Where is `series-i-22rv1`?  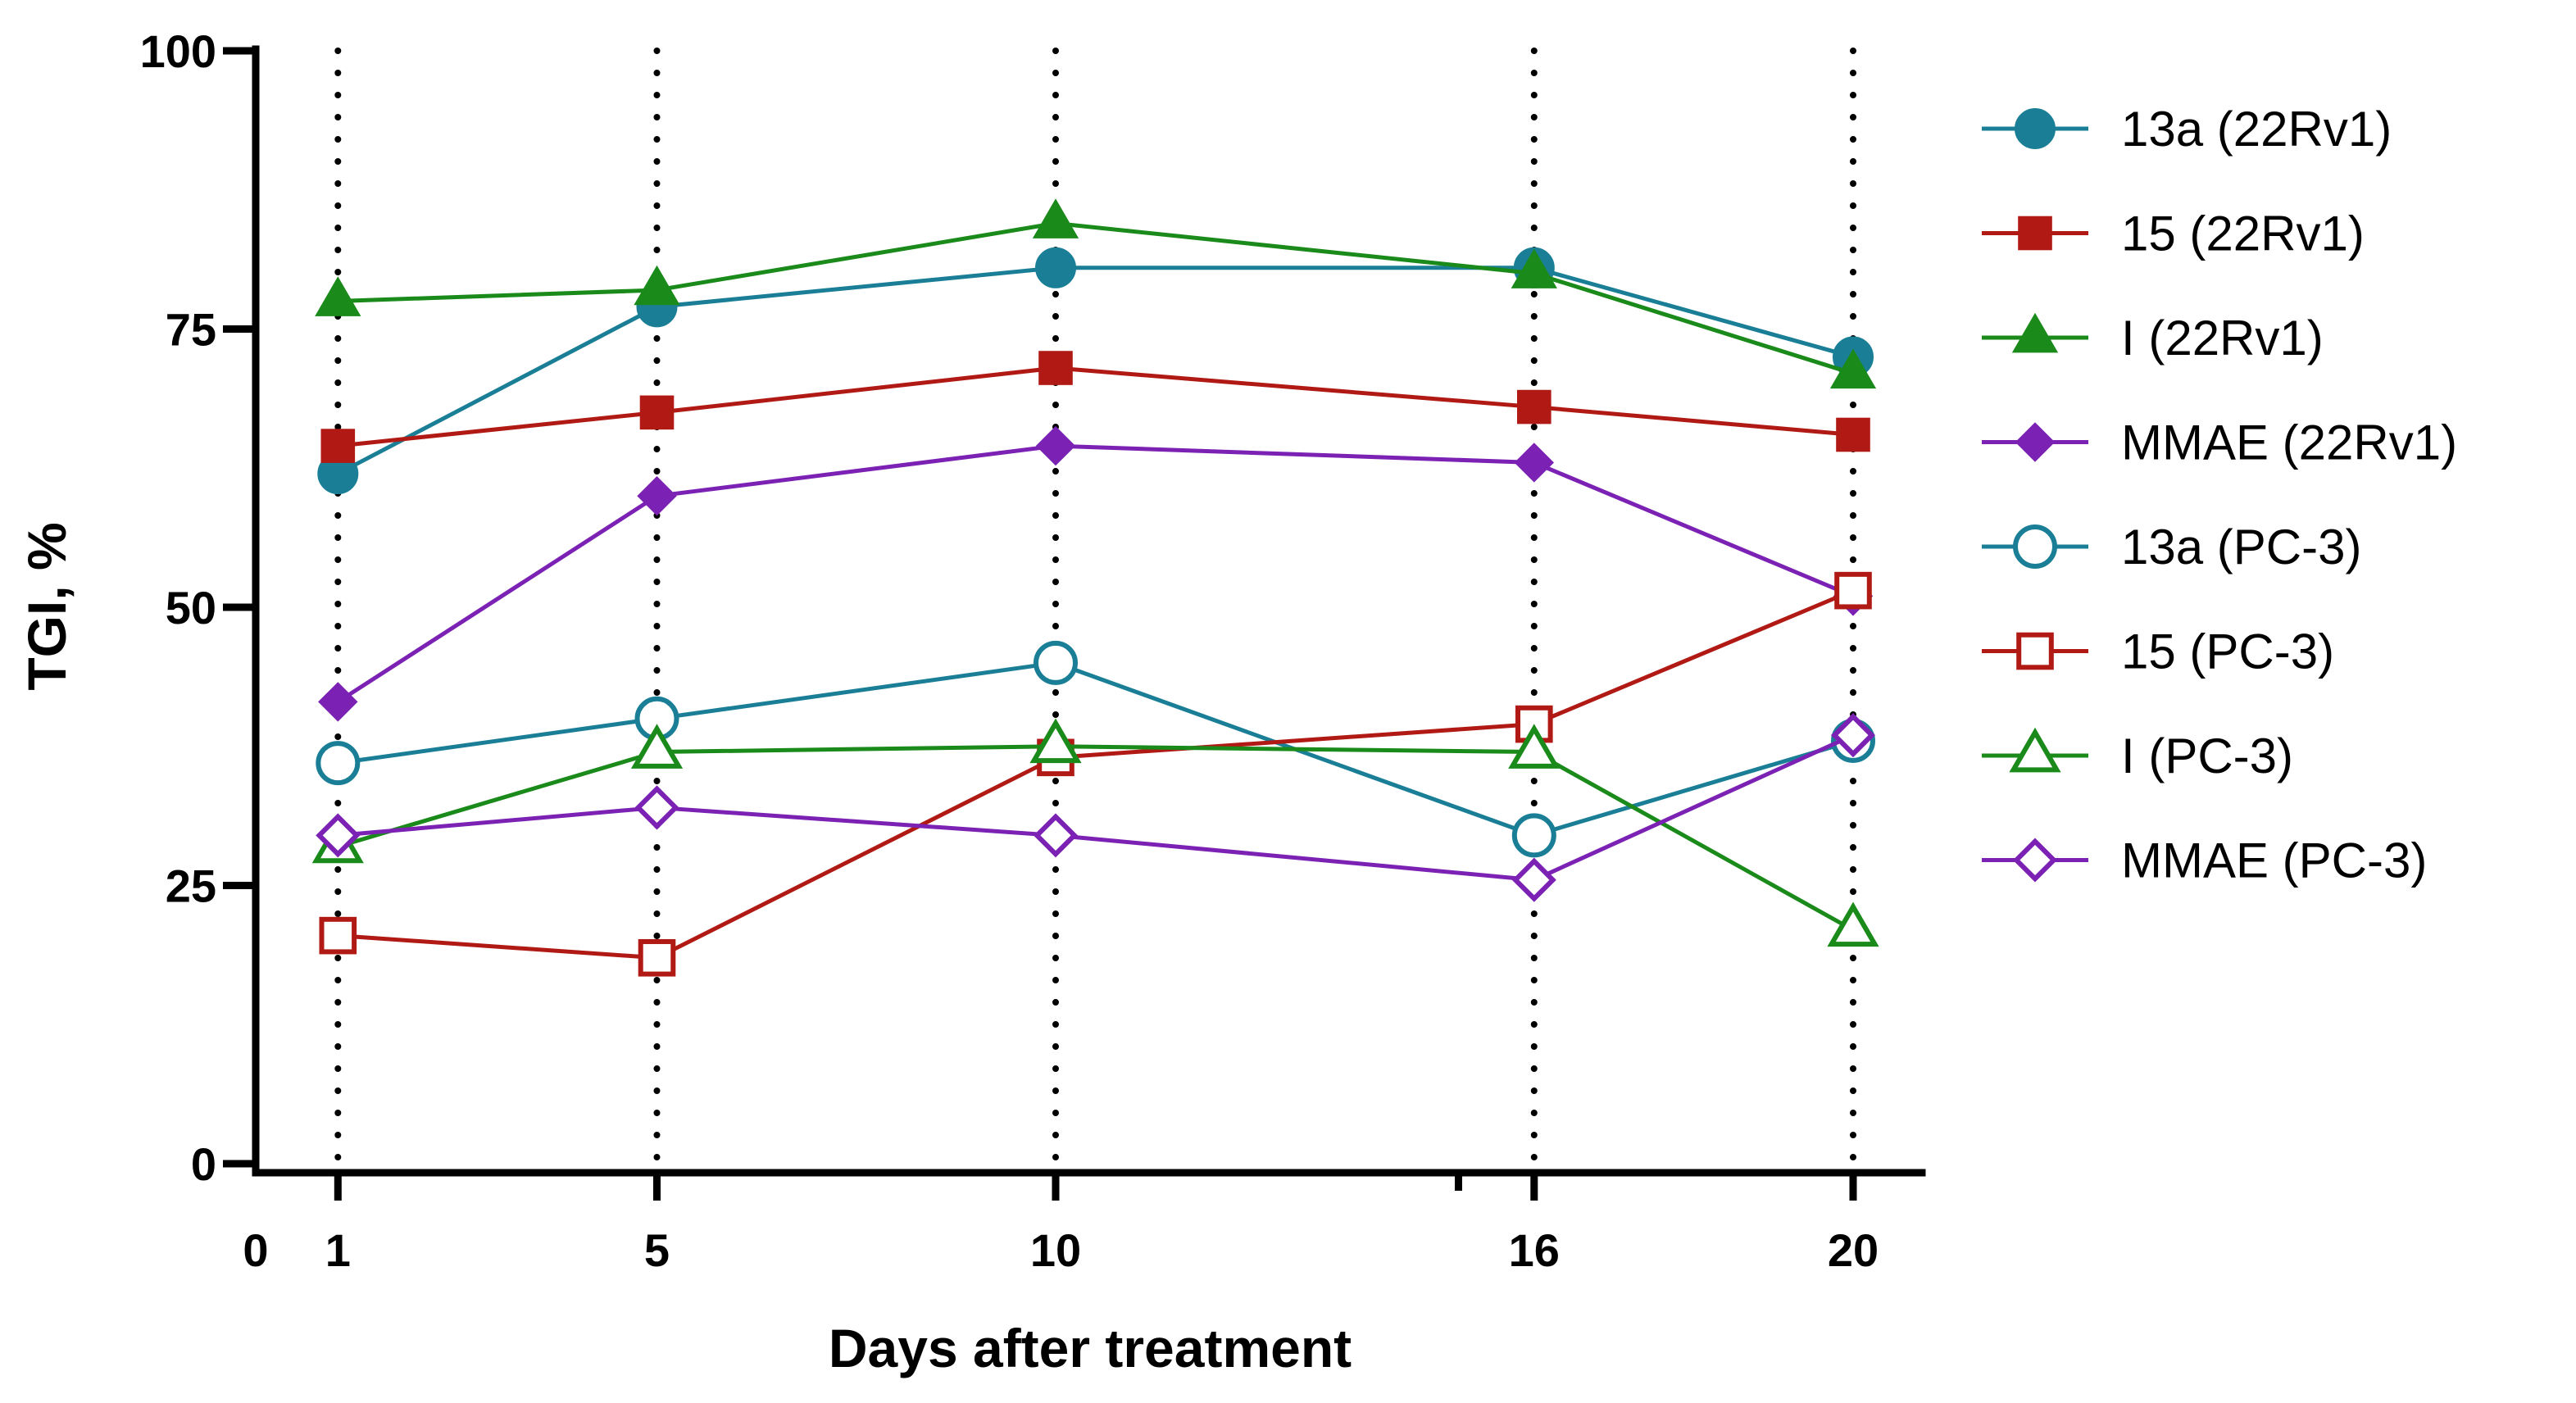
series-i-22rv1 is located at coordinates (1096, 293).